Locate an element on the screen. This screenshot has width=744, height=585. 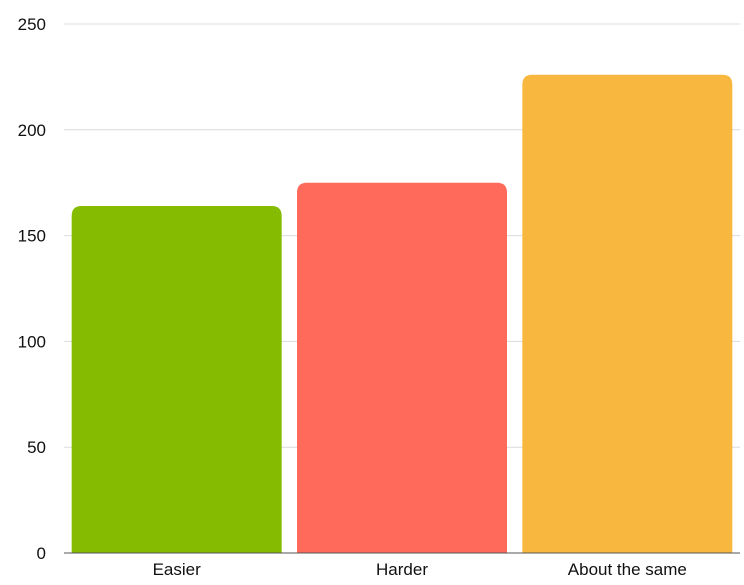
y-tick-label: 0 is located at coordinates (41, 553).